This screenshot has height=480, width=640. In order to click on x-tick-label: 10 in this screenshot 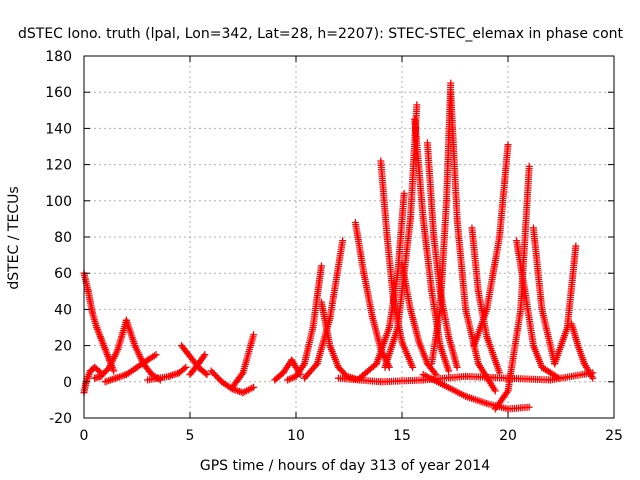, I will do `click(296, 436)`.